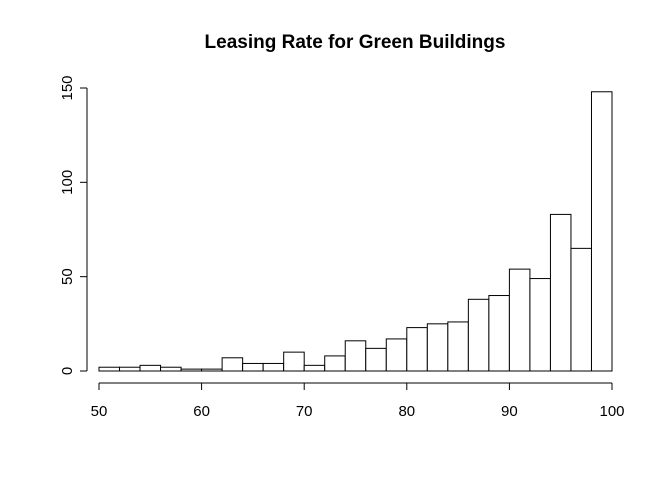 This screenshot has width=672, height=480. I want to click on y-tick-label: 150, so click(67, 87).